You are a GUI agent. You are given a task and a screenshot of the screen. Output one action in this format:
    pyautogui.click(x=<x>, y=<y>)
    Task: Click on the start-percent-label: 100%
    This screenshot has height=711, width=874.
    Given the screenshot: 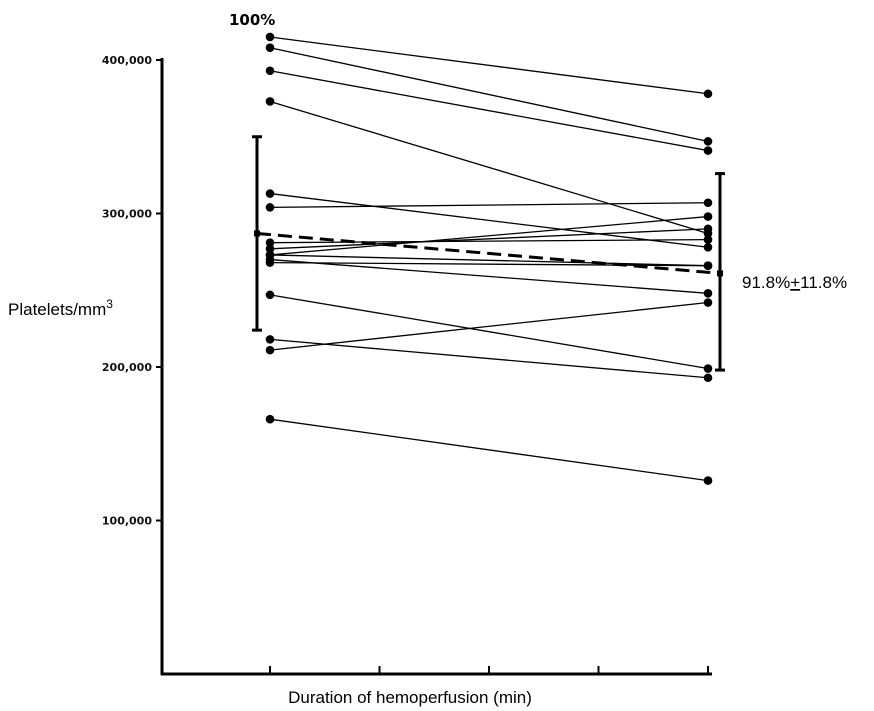 What is the action you would take?
    pyautogui.click(x=252, y=20)
    